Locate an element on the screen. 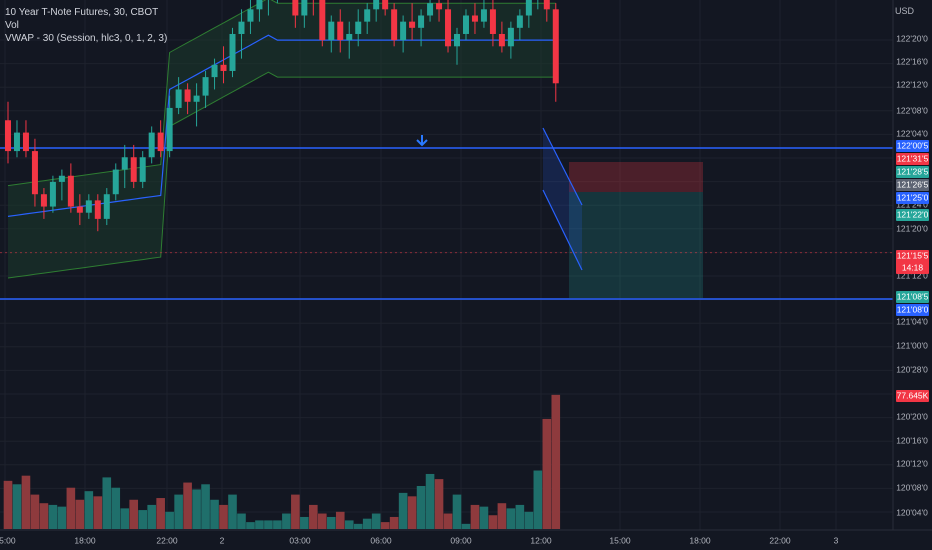 The width and height of the screenshot is (932, 550). price-badge: 121'22'0 is located at coordinates (912, 215).